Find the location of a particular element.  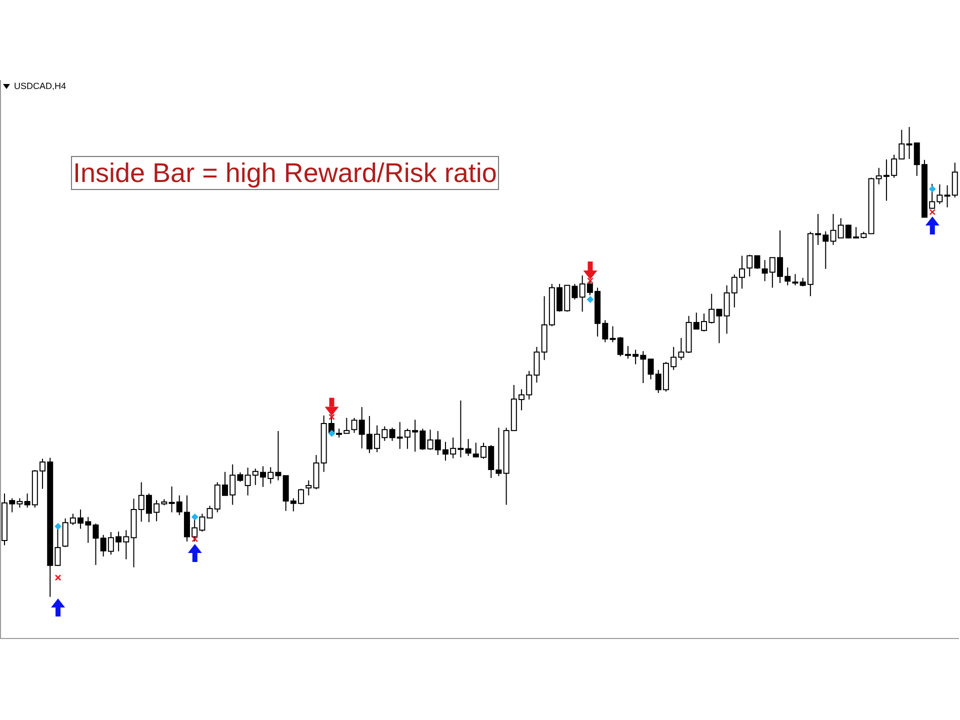

chart-subtitle: USDCAD,H4 is located at coordinates (40, 86).